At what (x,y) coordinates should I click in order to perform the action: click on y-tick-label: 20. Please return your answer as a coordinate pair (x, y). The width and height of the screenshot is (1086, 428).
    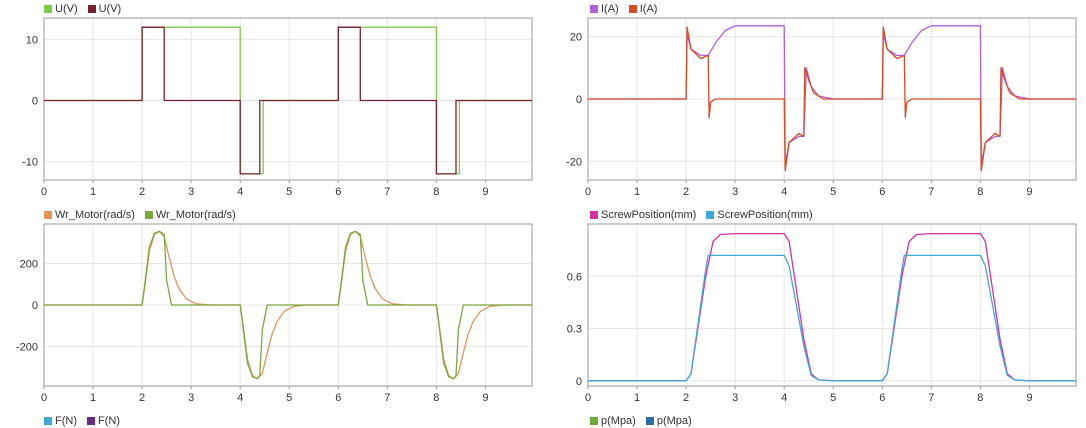
    Looking at the image, I should click on (576, 38).